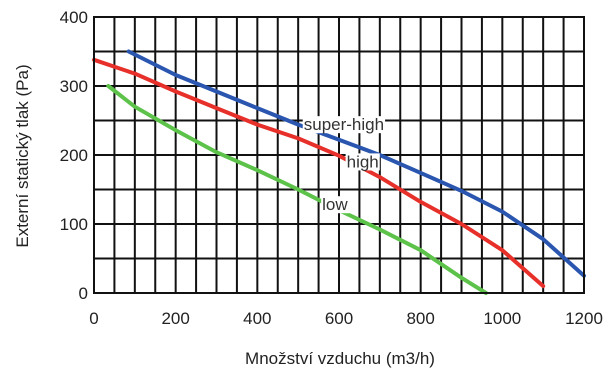 The image size is (616, 376). Describe the element at coordinates (502, 318) in the screenshot. I see `x-tick-label: 1000` at that location.